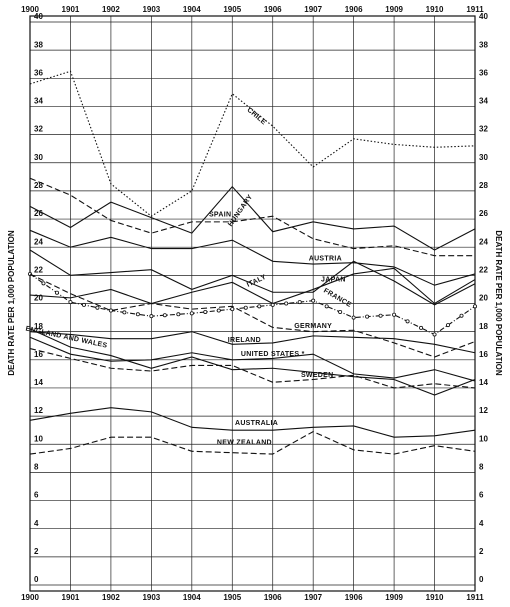  I want to click on y-tick-label: 28, so click(38, 185).